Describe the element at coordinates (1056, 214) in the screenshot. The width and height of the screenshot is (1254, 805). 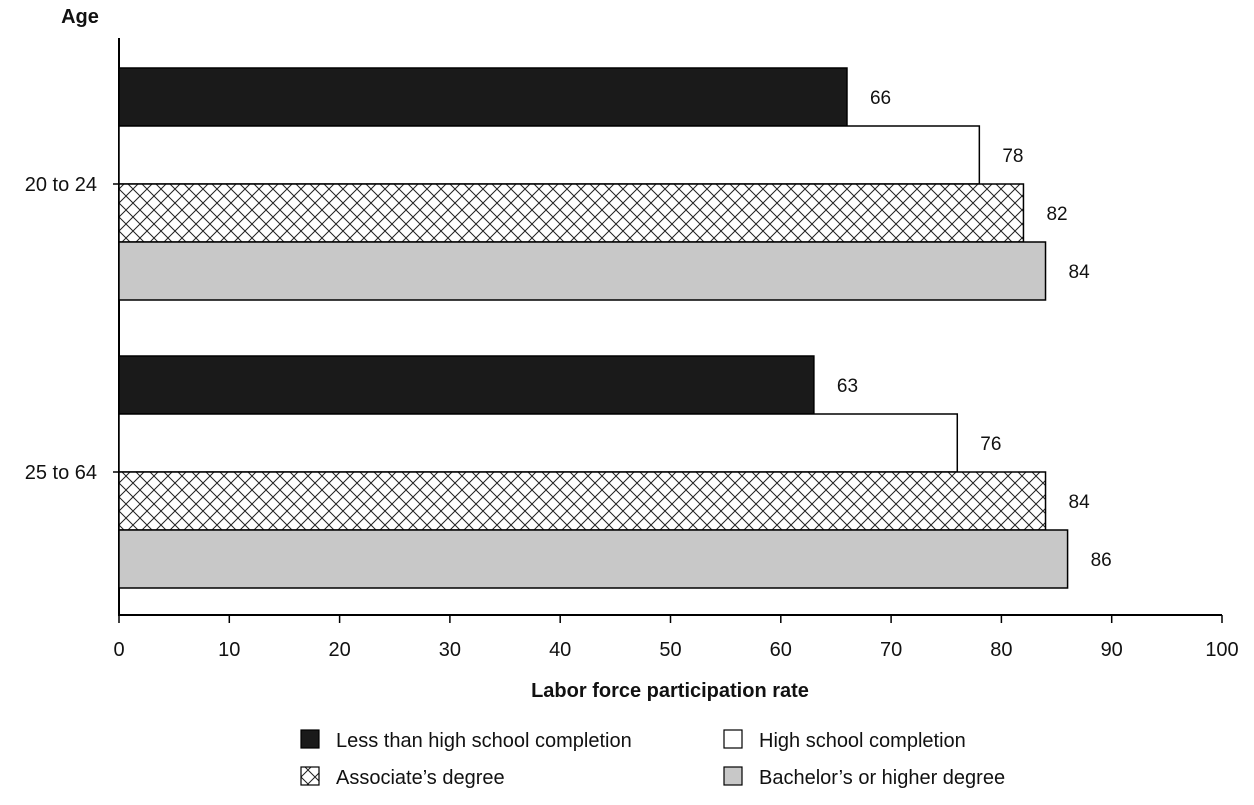
I see `bar-value-label: 82` at that location.